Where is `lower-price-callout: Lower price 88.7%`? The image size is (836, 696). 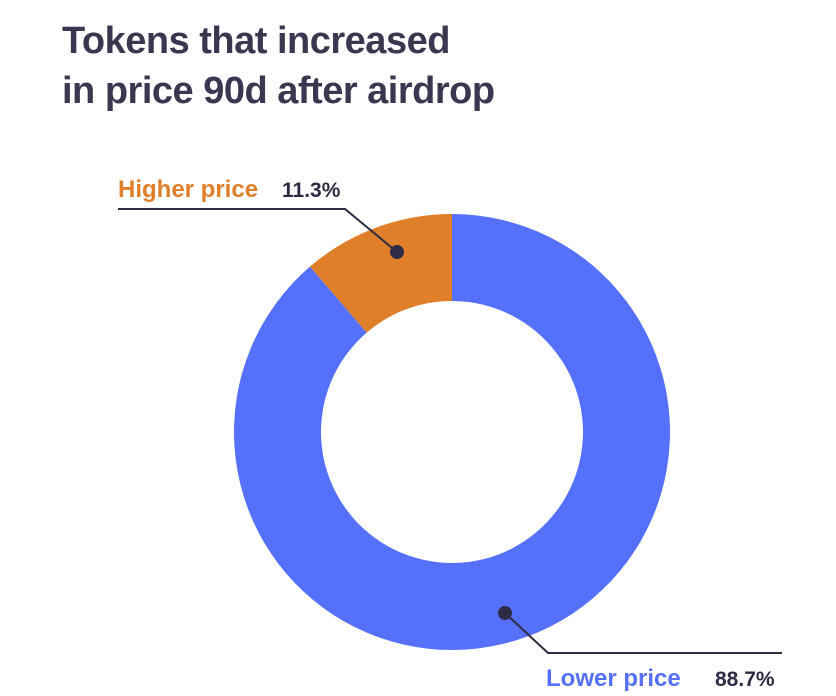 lower-price-callout: Lower price 88.7% is located at coordinates (640, 649).